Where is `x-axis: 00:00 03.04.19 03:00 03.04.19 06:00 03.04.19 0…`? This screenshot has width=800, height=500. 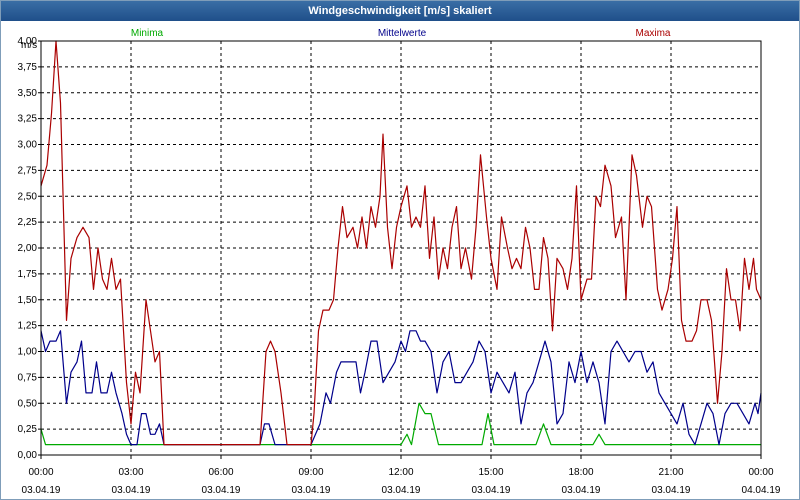
x-axis: 00:00 03.04.19 03:00 03.04.19 06:00 03.04.19 0… is located at coordinates (401, 475).